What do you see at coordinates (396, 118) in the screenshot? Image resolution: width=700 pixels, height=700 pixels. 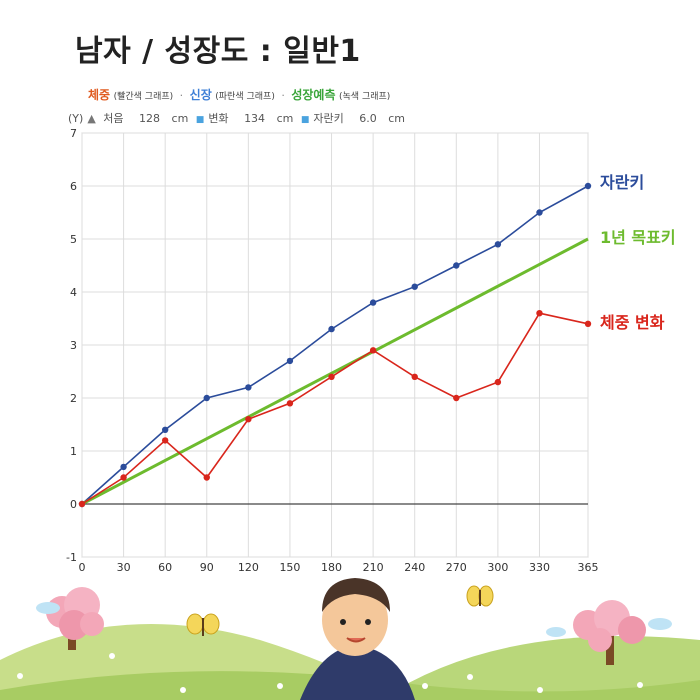 I see `growth-unit: cm` at bounding box center [396, 118].